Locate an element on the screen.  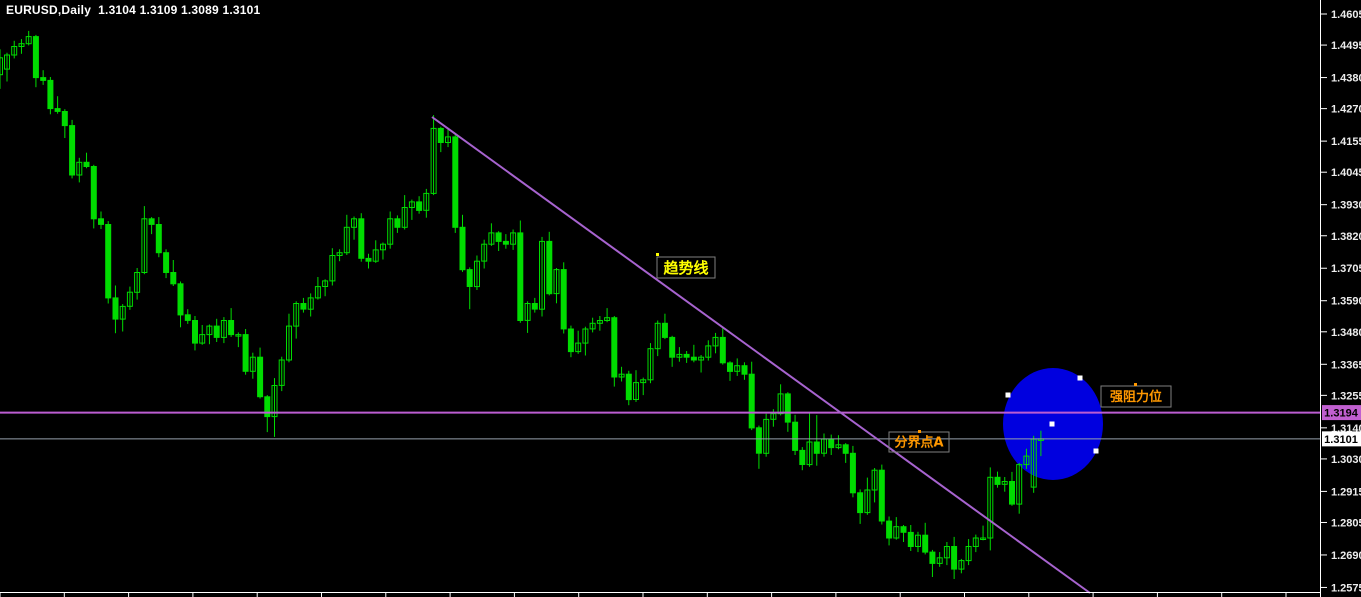
svg-text: 1.3101 is located at coordinates (1341, 440).